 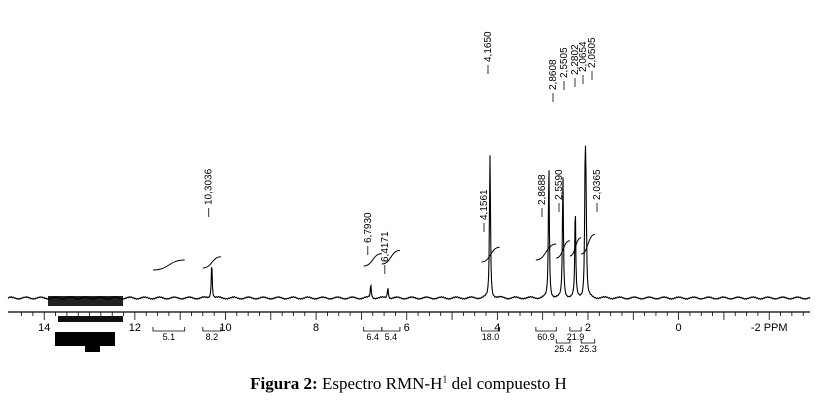 What do you see at coordinates (391, 337) in the screenshot?
I see `integral-value: 5.4` at bounding box center [391, 337].